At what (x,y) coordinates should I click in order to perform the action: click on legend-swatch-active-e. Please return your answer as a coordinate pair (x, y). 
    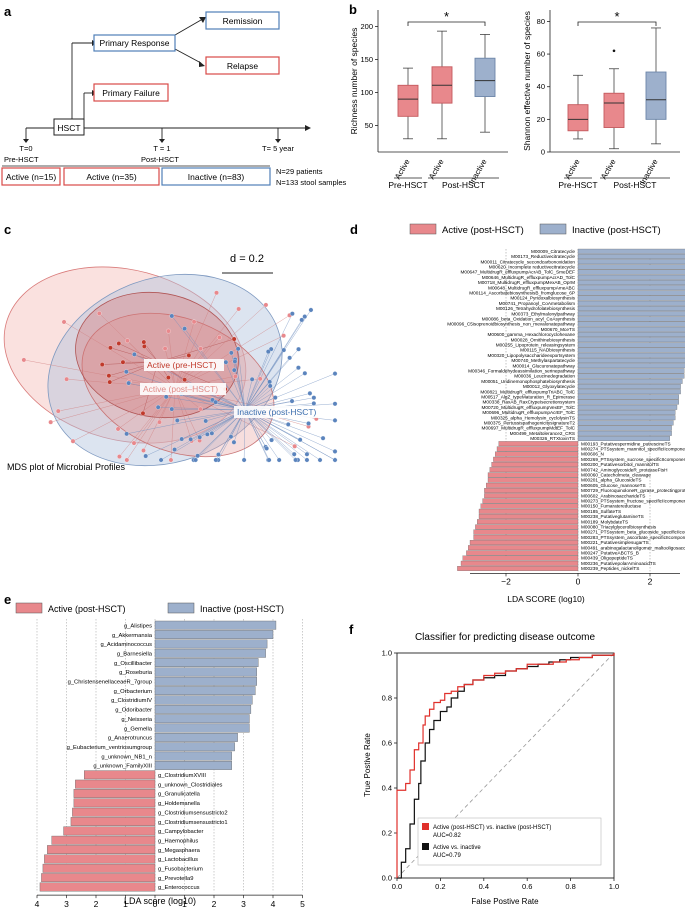
    Looking at the image, I should click on (29, 608).